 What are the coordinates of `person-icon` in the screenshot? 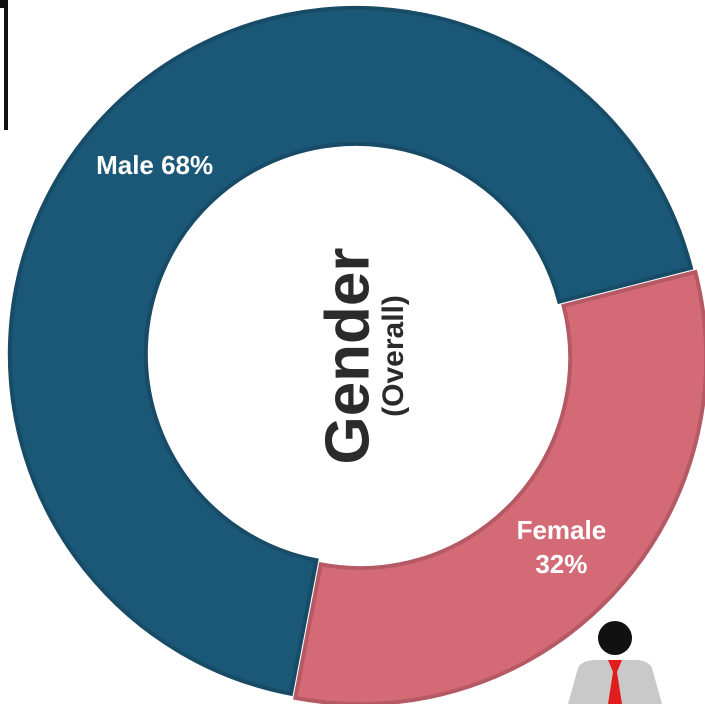 It's located at (615, 662).